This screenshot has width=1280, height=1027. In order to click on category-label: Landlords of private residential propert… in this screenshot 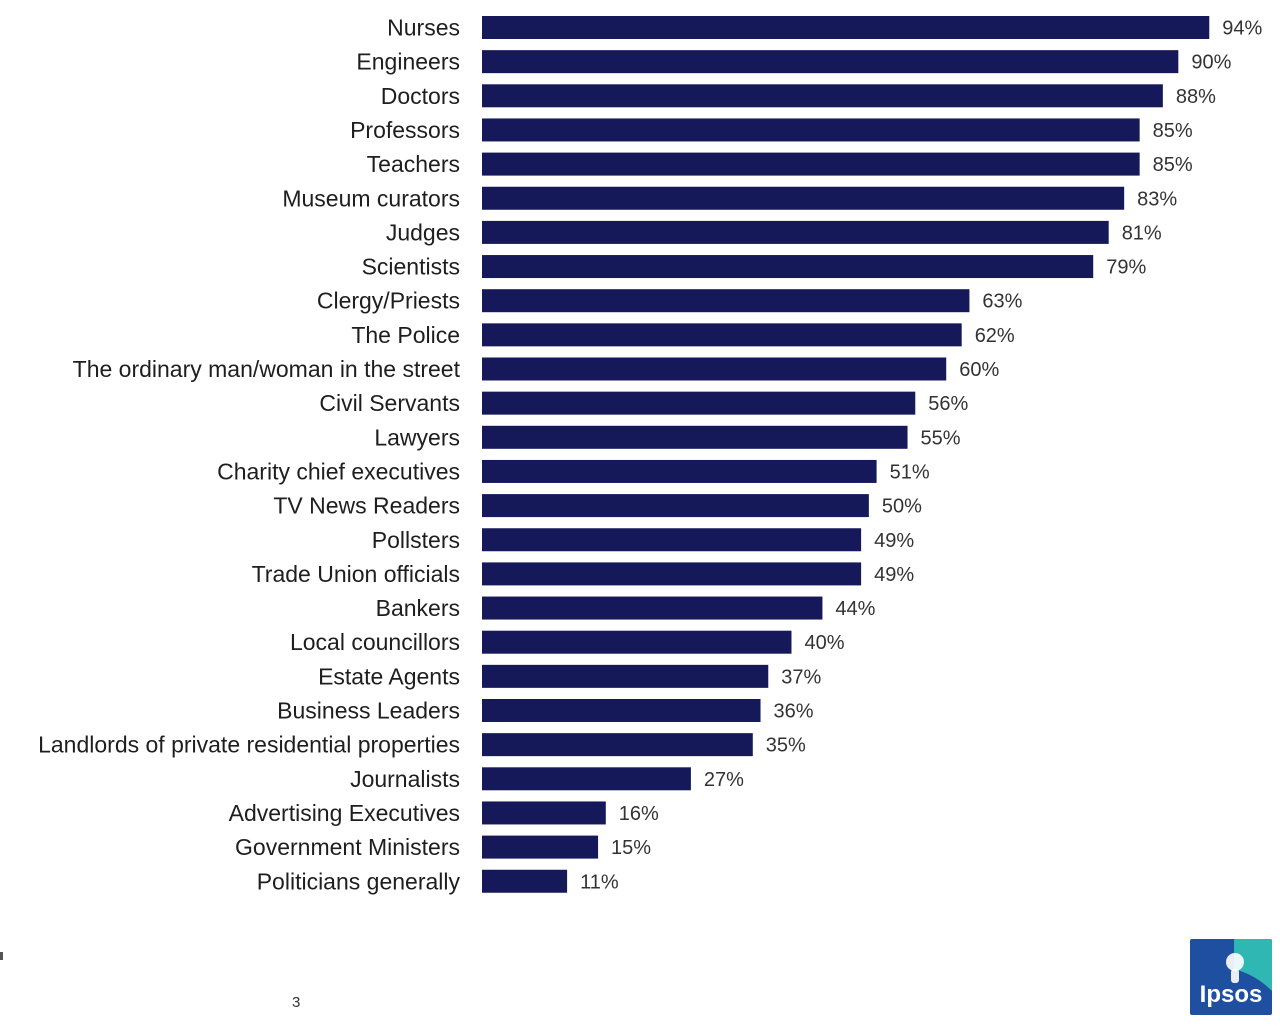, I will do `click(249, 745)`.